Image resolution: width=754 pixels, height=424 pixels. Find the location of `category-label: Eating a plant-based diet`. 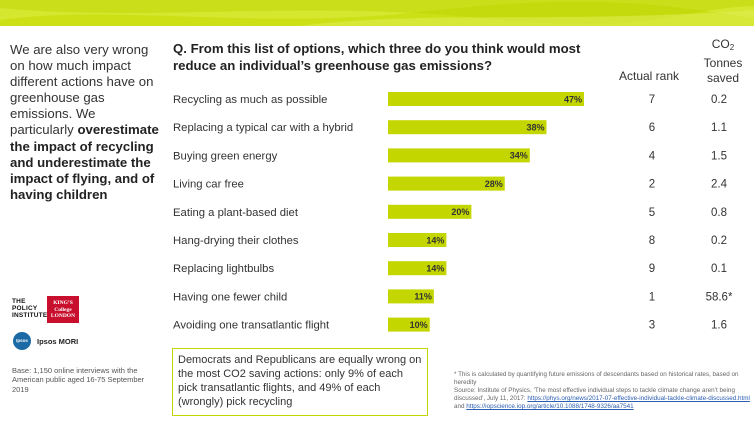

category-label: Eating a plant-based diet is located at coordinates (236, 213).